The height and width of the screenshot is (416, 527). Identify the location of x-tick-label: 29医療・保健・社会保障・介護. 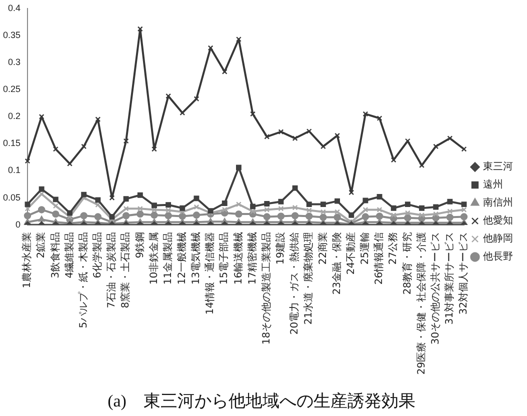
(421, 303).